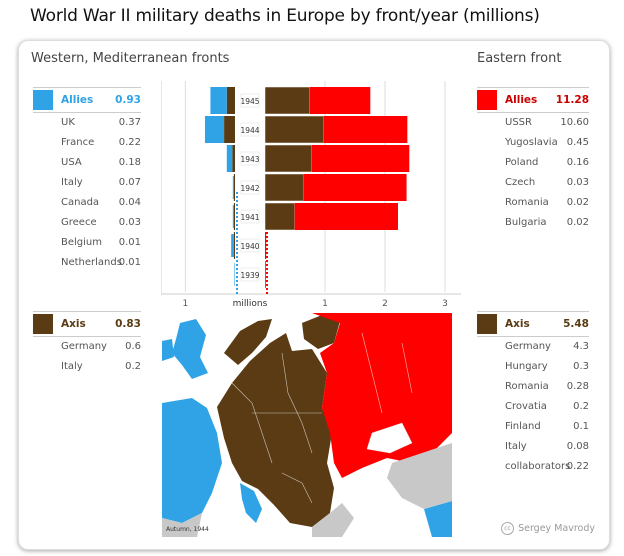 The height and width of the screenshot is (556, 624). What do you see at coordinates (517, 324) in the screenshot?
I see `east-axis-label: Axis` at bounding box center [517, 324].